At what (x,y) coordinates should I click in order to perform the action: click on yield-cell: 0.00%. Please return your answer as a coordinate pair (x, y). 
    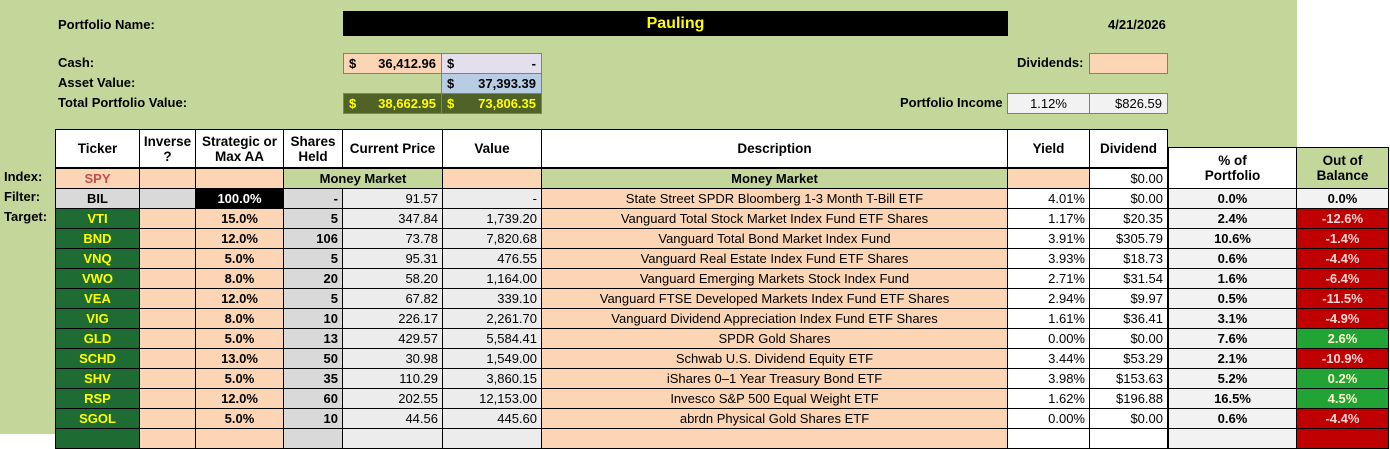
    Looking at the image, I should click on (1048, 338).